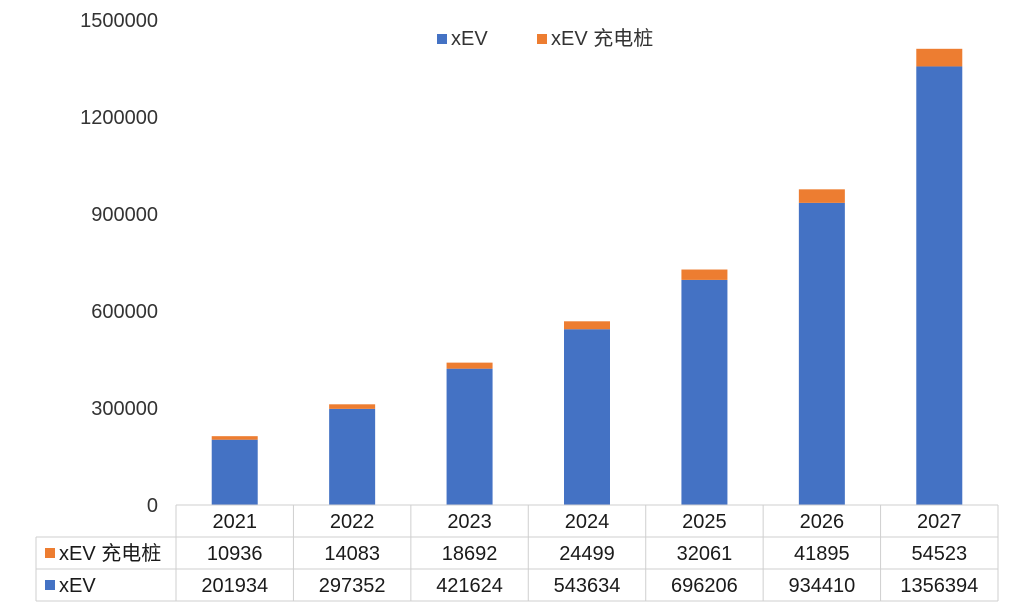 The height and width of the screenshot is (616, 1014). Describe the element at coordinates (234, 522) in the screenshot. I see `x-tick-label: 2021` at that location.